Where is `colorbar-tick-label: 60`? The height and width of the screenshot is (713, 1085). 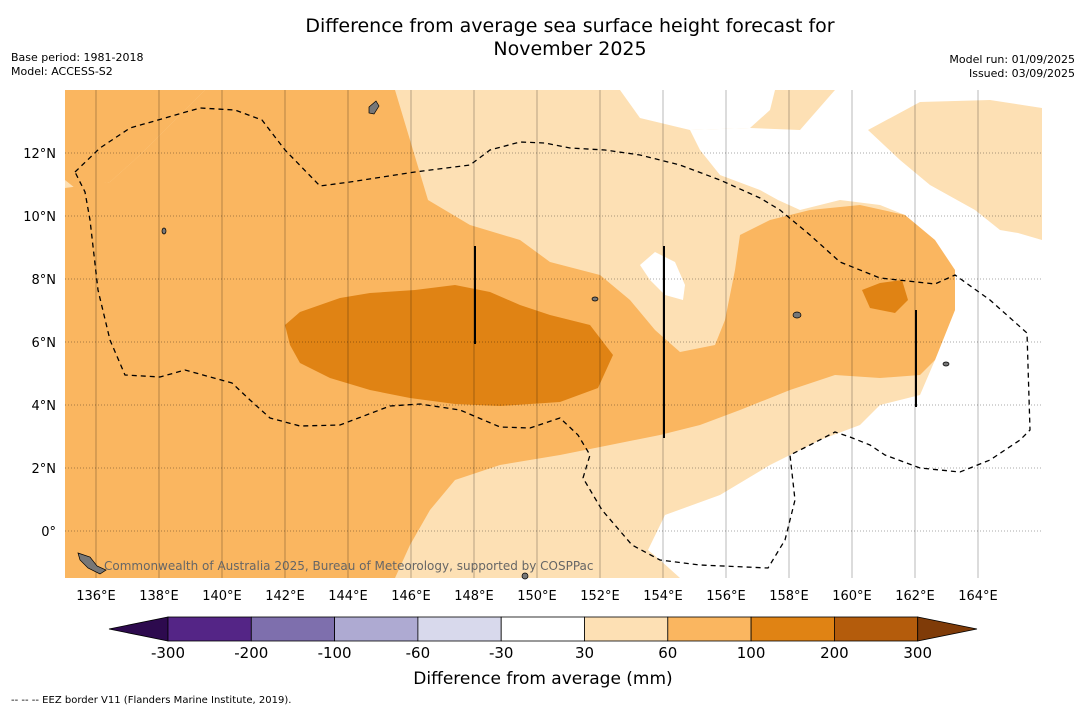 colorbar-tick-label: 60 is located at coordinates (667, 653).